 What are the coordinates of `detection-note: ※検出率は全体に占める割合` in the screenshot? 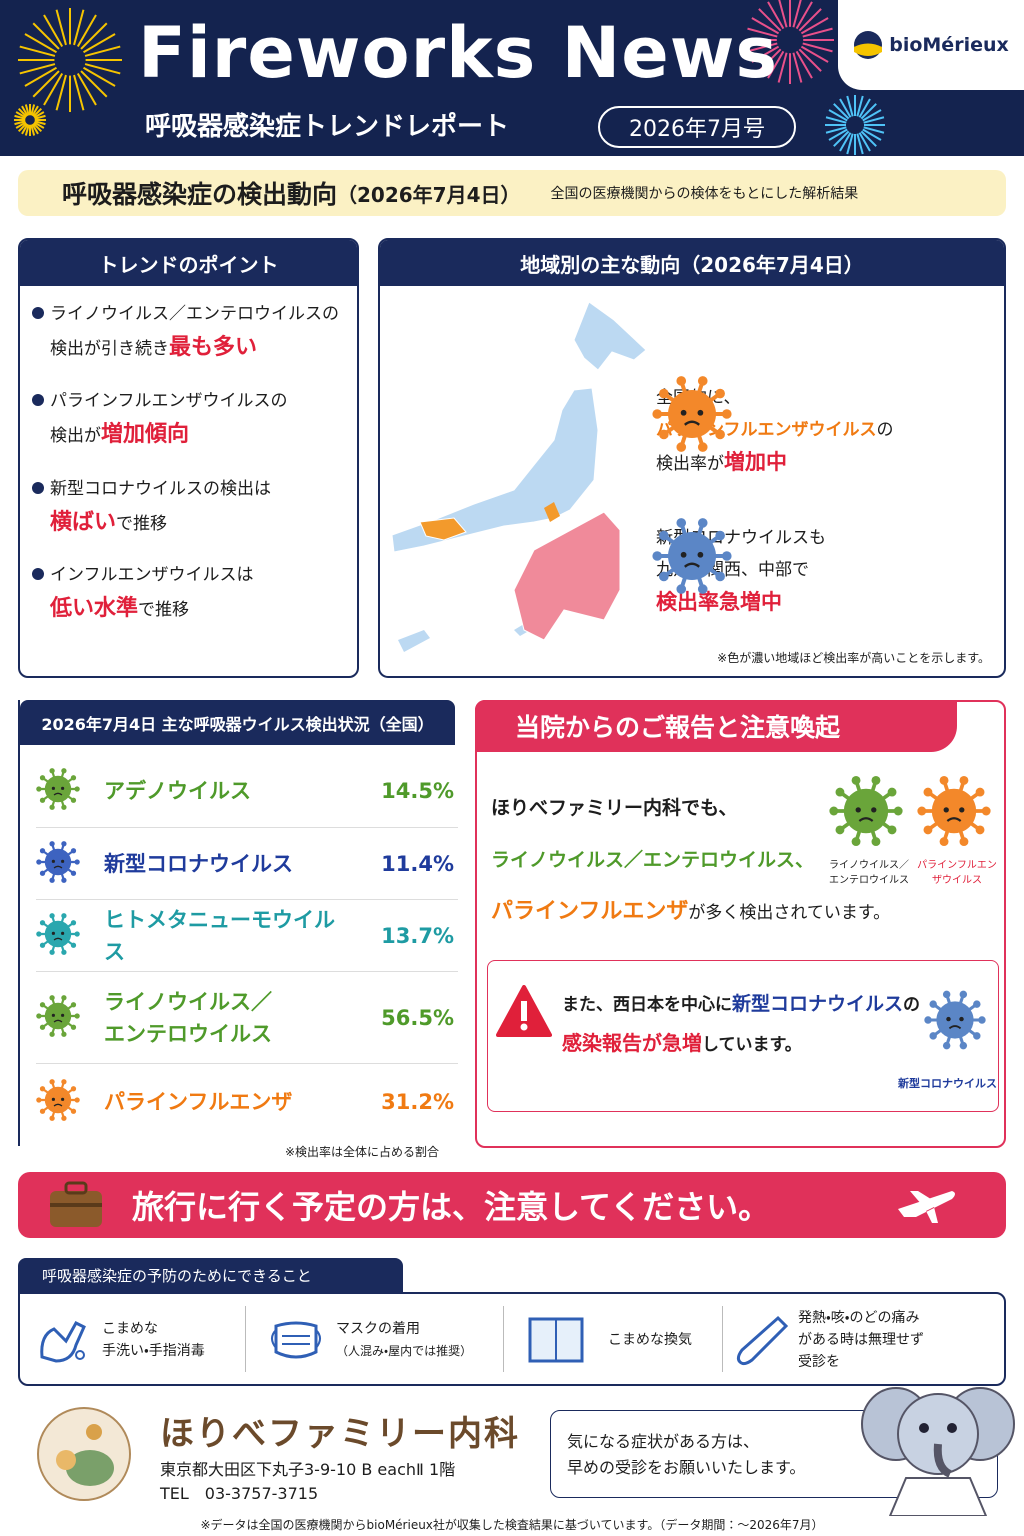 It's located at (361, 1152).